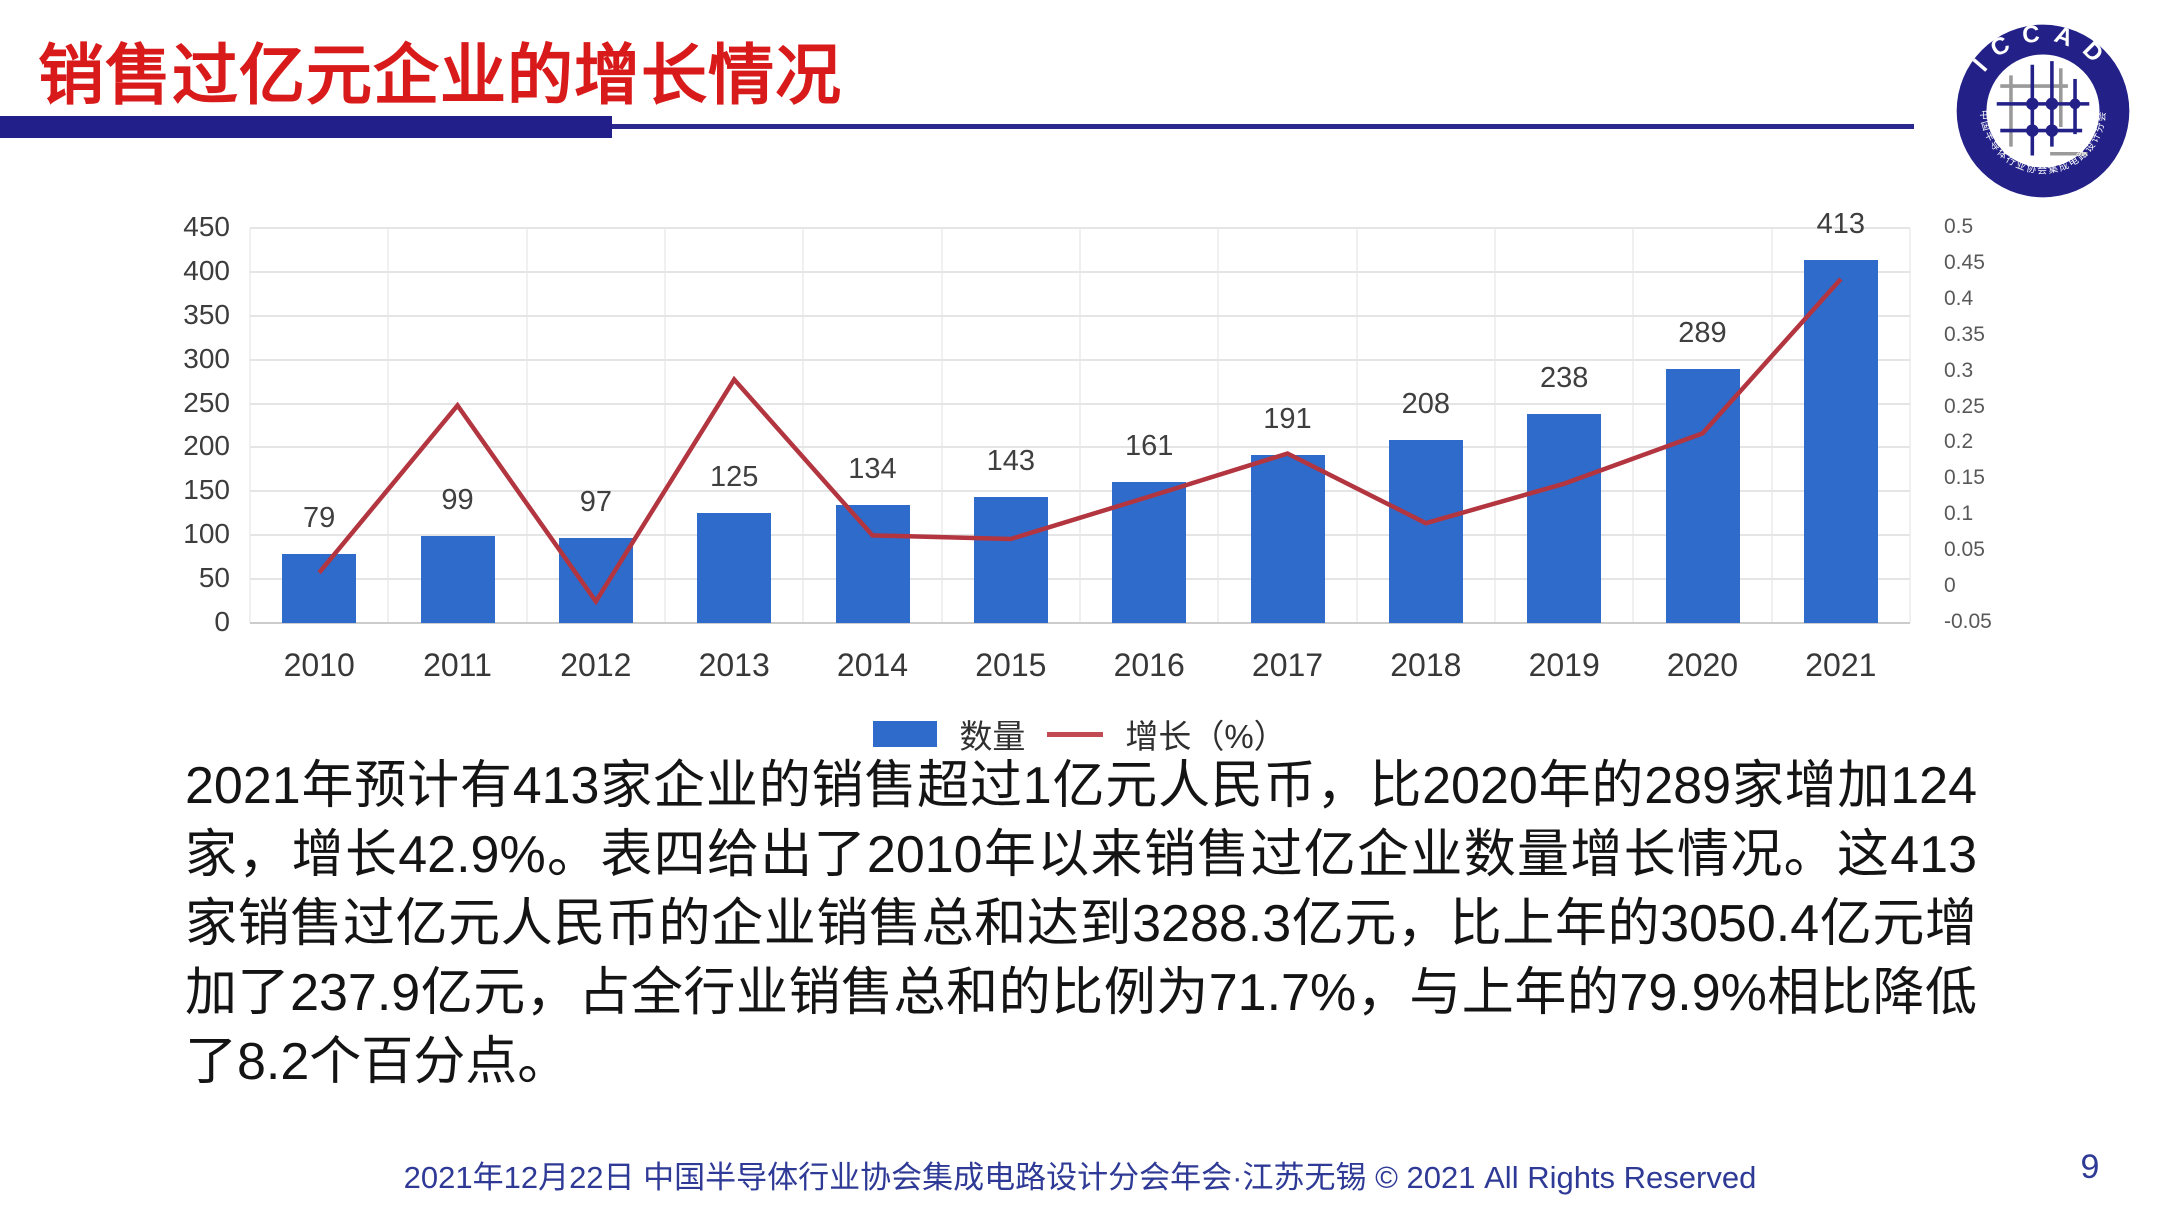  Describe the element at coordinates (734, 477) in the screenshot. I see `bar-value-label: 125` at that location.